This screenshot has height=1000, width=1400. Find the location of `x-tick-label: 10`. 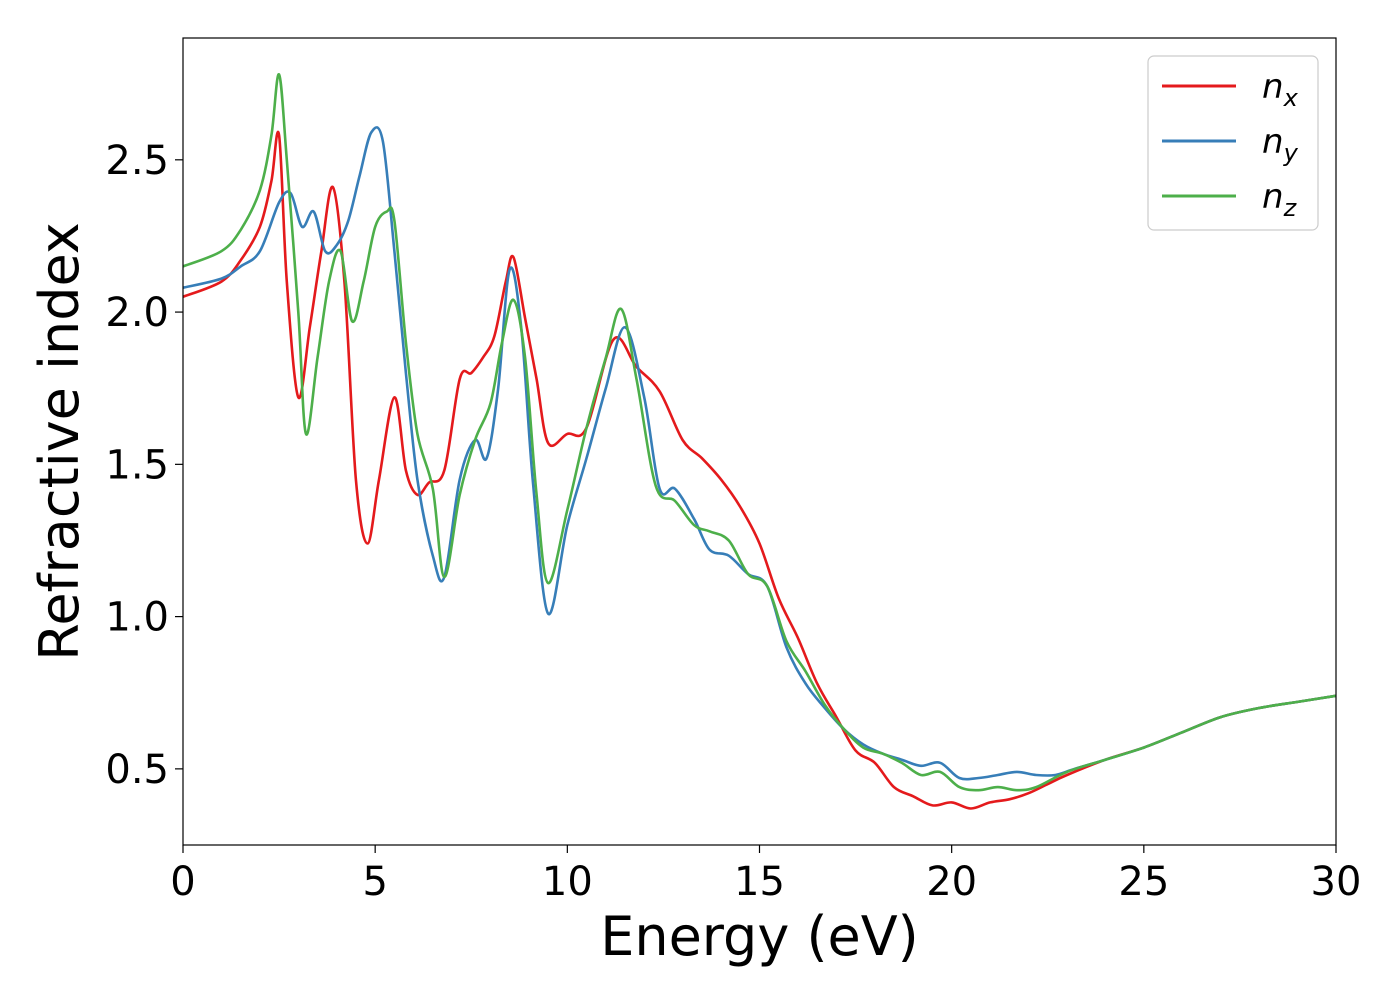

x-tick-label: 10 is located at coordinates (567, 882).